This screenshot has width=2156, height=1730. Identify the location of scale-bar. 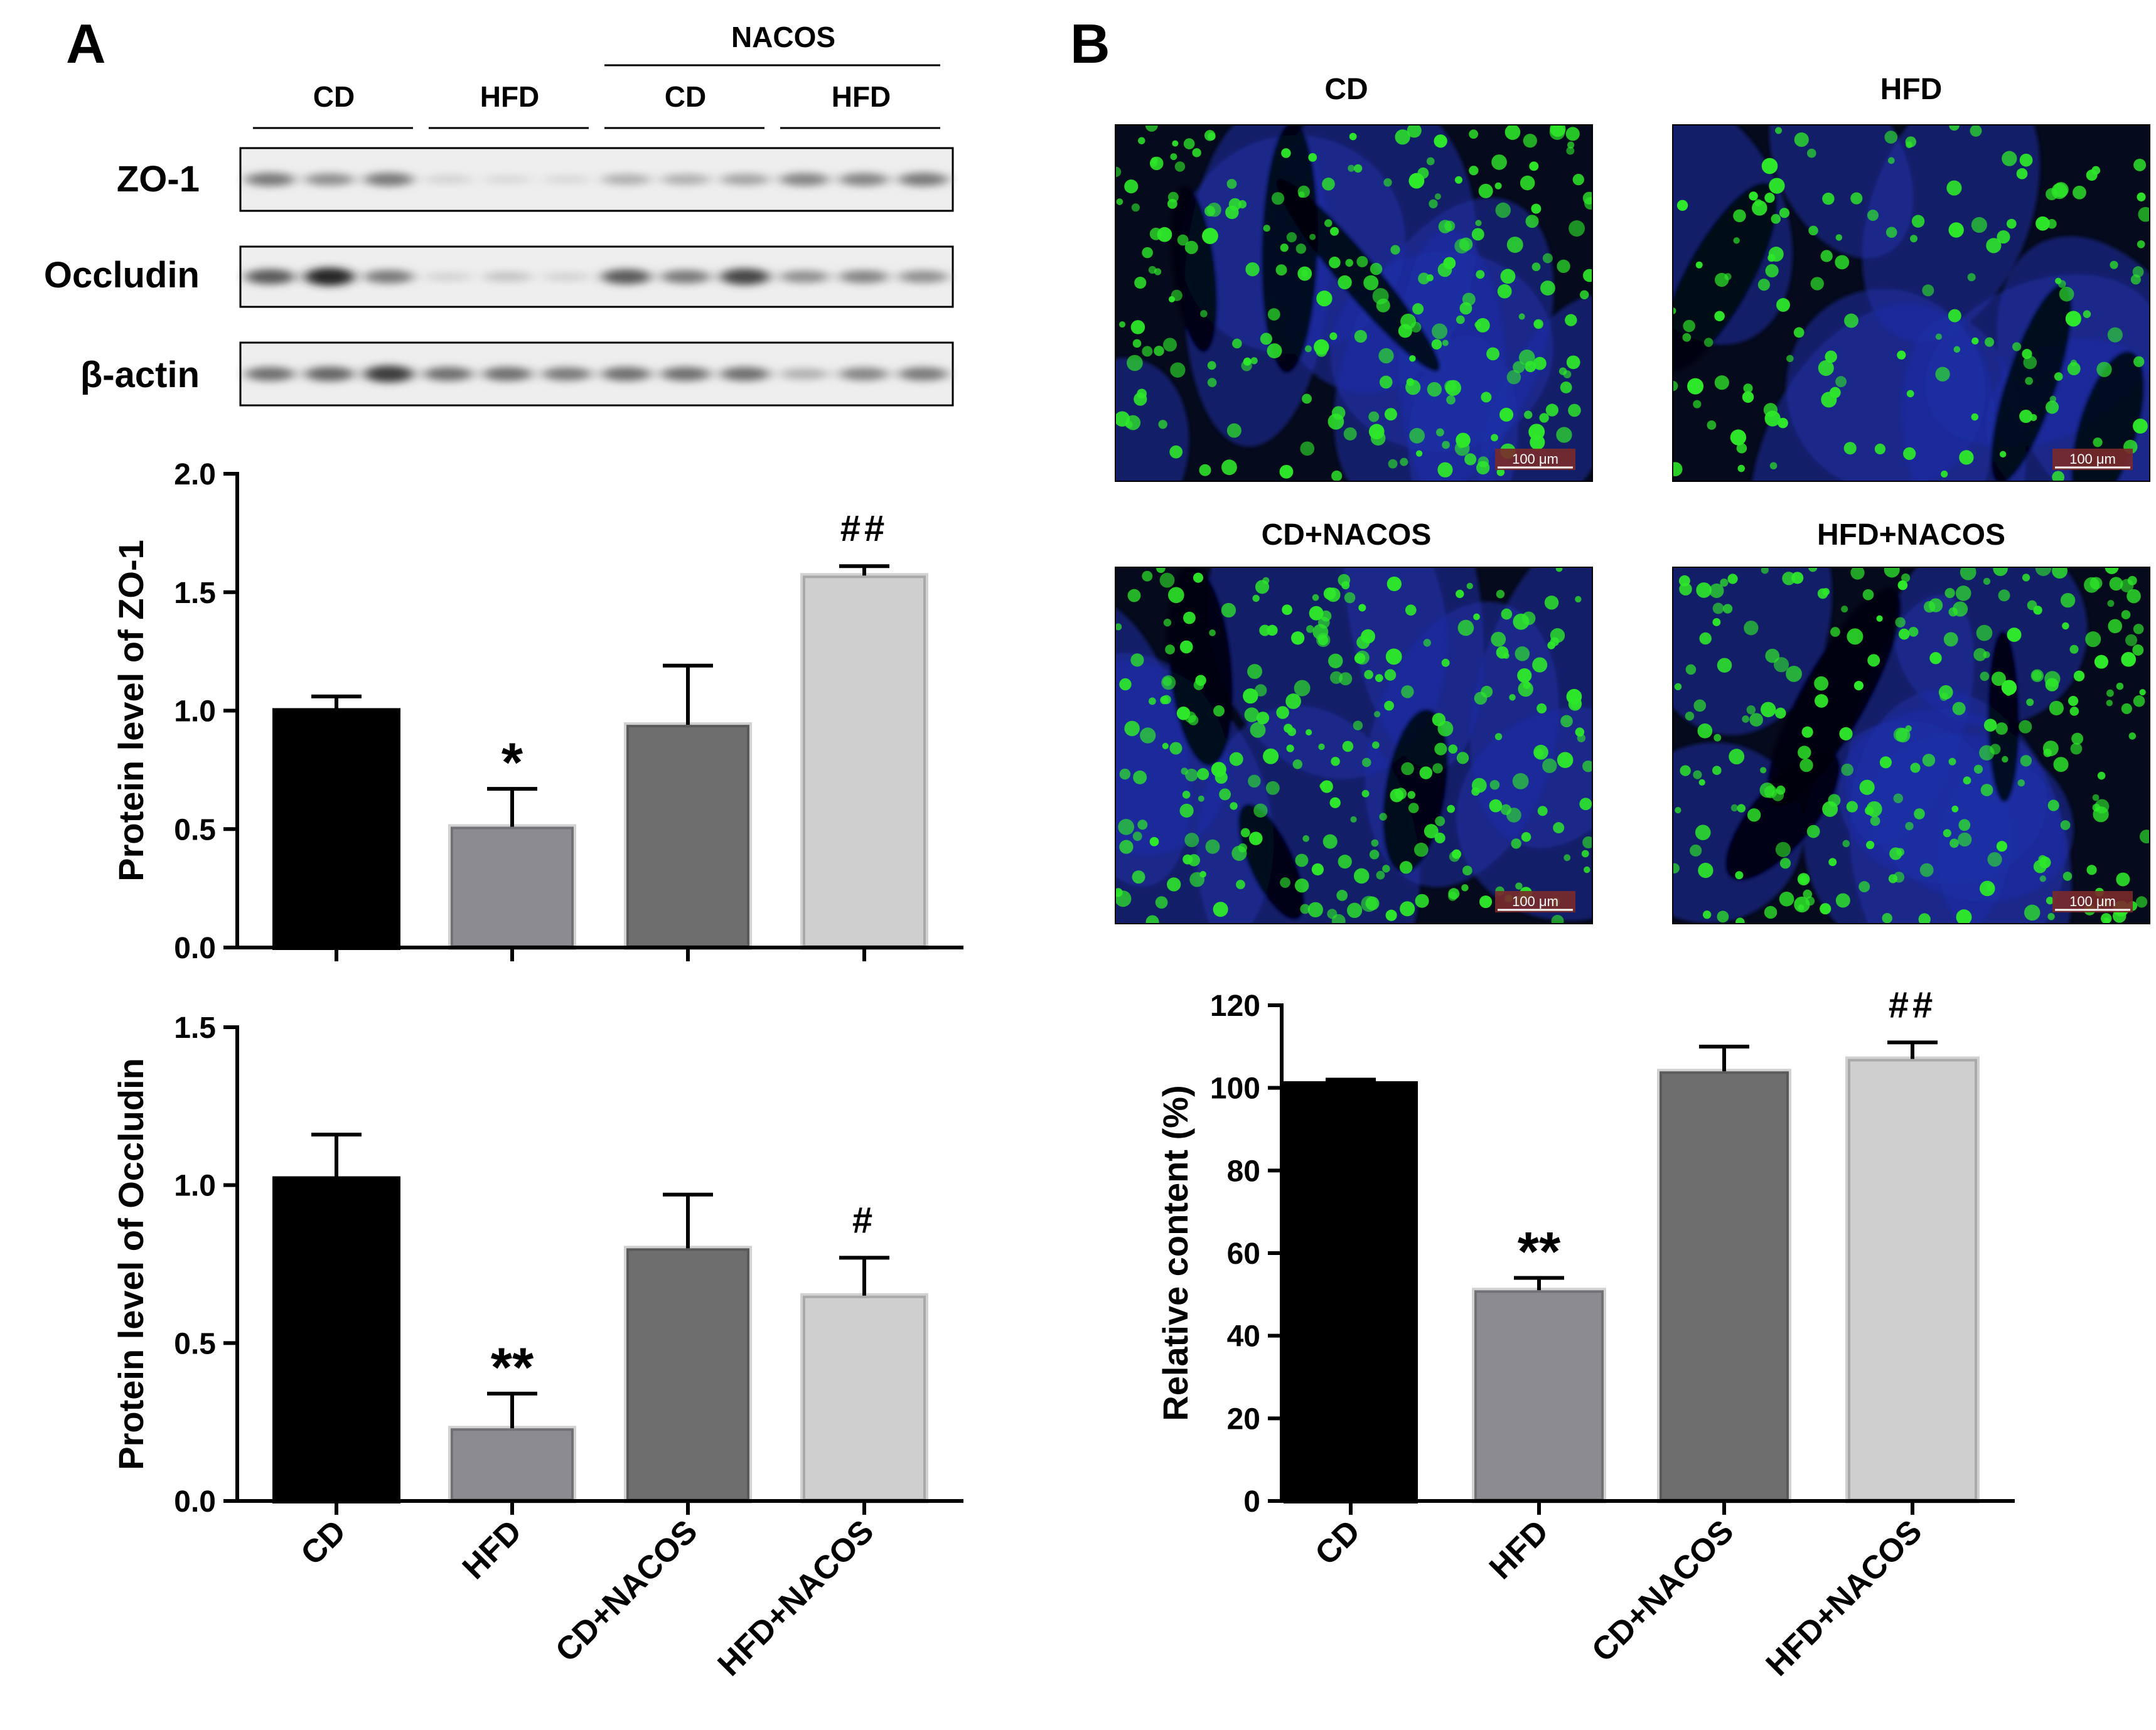
(1535, 901).